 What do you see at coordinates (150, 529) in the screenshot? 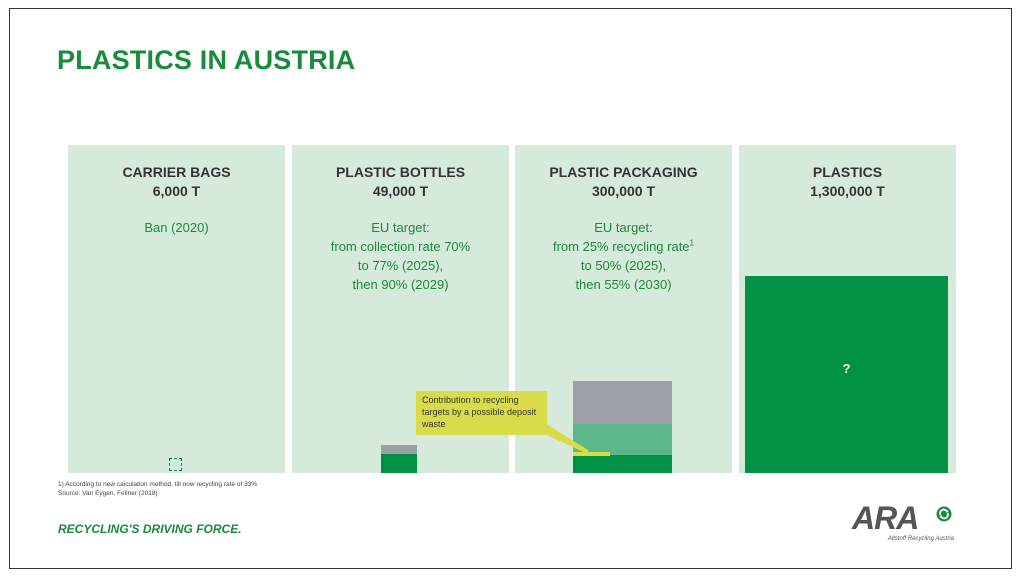
I see `tagline: RECYCLING'S DRIVING FORCE.` at bounding box center [150, 529].